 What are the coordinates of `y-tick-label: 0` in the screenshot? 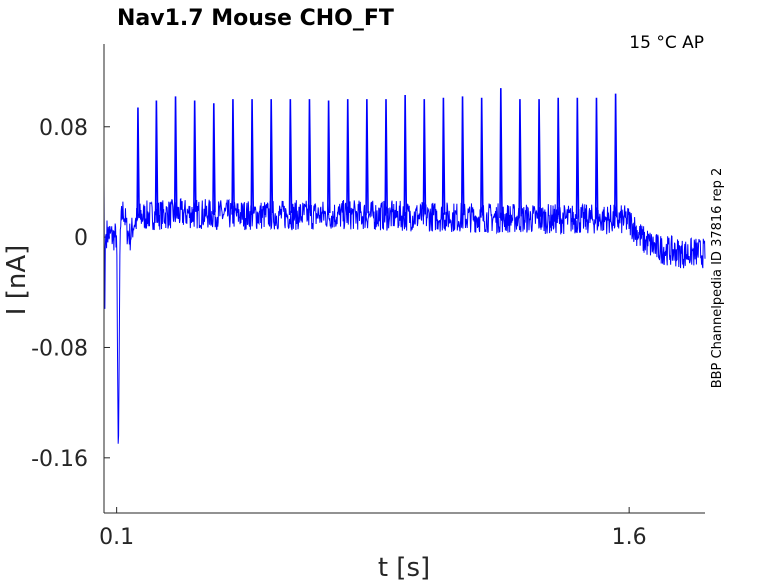 It's located at (81, 238).